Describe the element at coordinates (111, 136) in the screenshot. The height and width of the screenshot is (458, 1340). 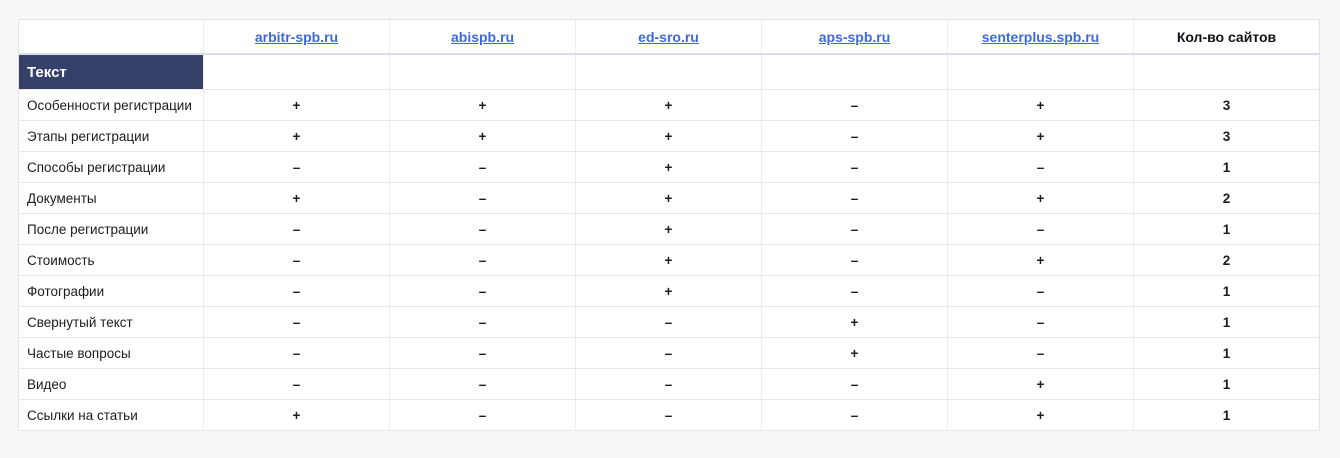
I see `row-label: Этапы регистрации` at that location.